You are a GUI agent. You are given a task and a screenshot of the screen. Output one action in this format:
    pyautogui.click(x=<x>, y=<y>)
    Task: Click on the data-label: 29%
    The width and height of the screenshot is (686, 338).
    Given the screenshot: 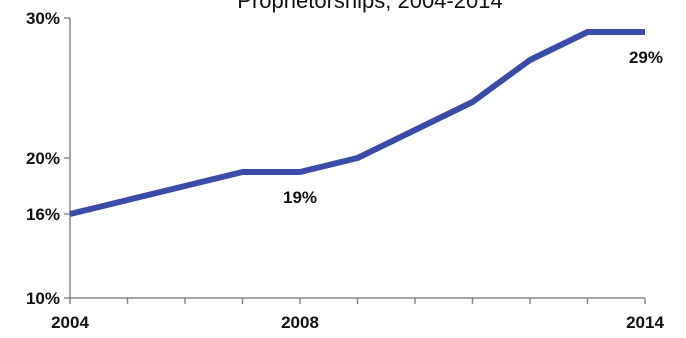 What is the action you would take?
    pyautogui.click(x=646, y=57)
    